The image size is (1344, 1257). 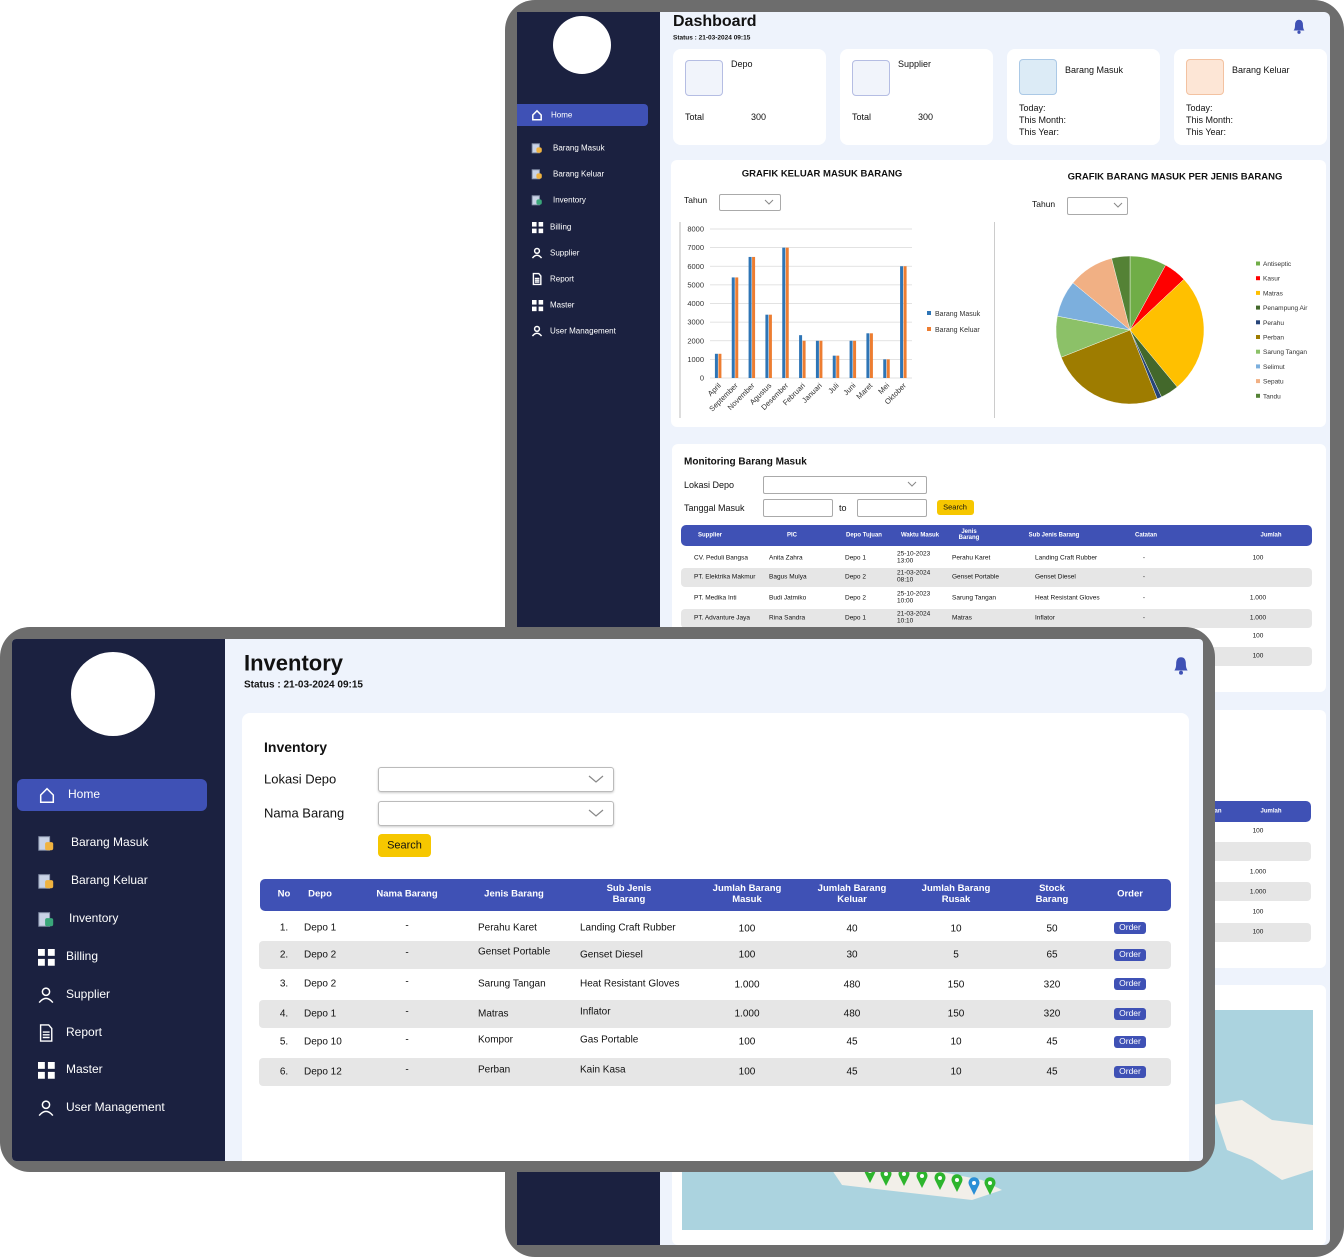 What do you see at coordinates (990, 1186) in the screenshot?
I see `map-pin` at bounding box center [990, 1186].